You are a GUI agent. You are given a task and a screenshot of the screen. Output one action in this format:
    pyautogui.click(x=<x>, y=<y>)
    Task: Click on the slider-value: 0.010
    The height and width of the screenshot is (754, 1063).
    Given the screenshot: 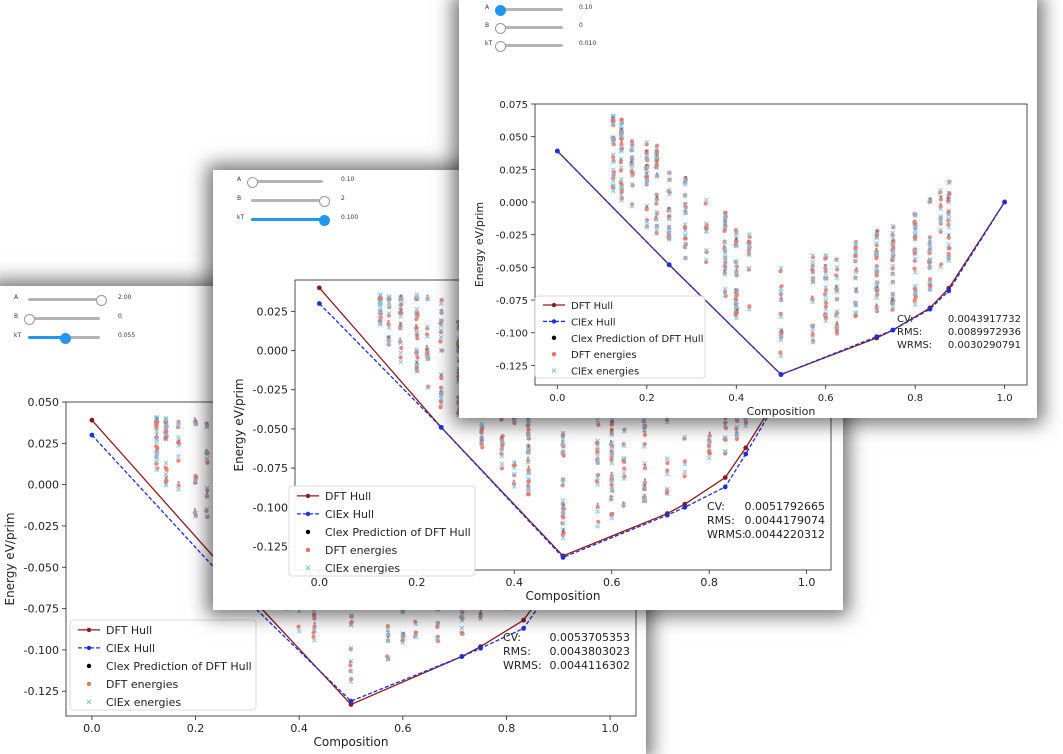 What is the action you would take?
    pyautogui.click(x=588, y=43)
    